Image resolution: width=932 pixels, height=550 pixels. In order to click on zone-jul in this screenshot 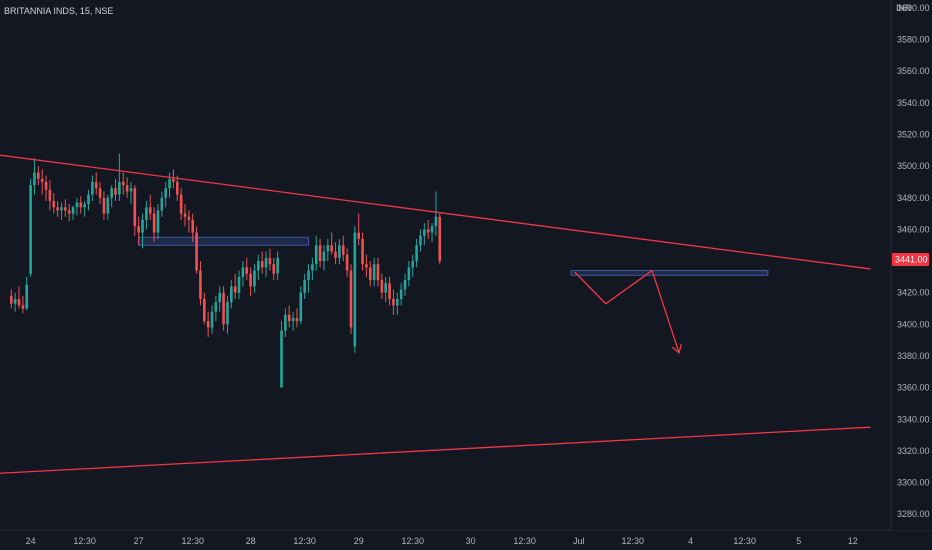, I will do `click(669, 273)`.